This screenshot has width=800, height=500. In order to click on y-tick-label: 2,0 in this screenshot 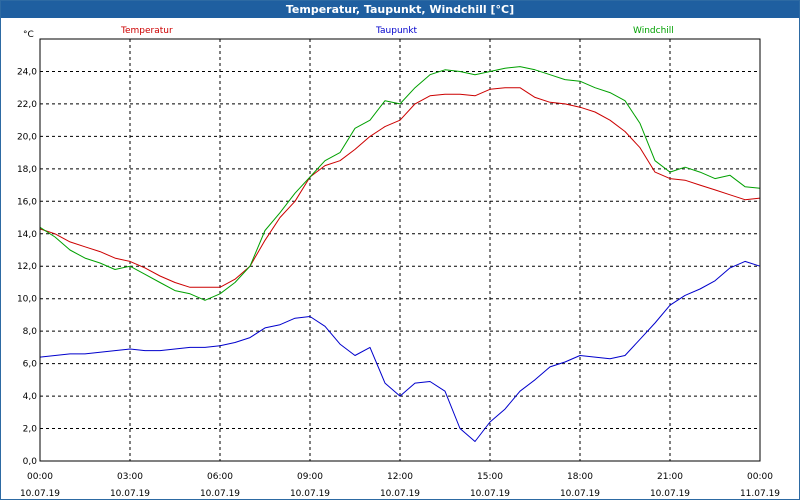, I will do `click(30, 430)`.